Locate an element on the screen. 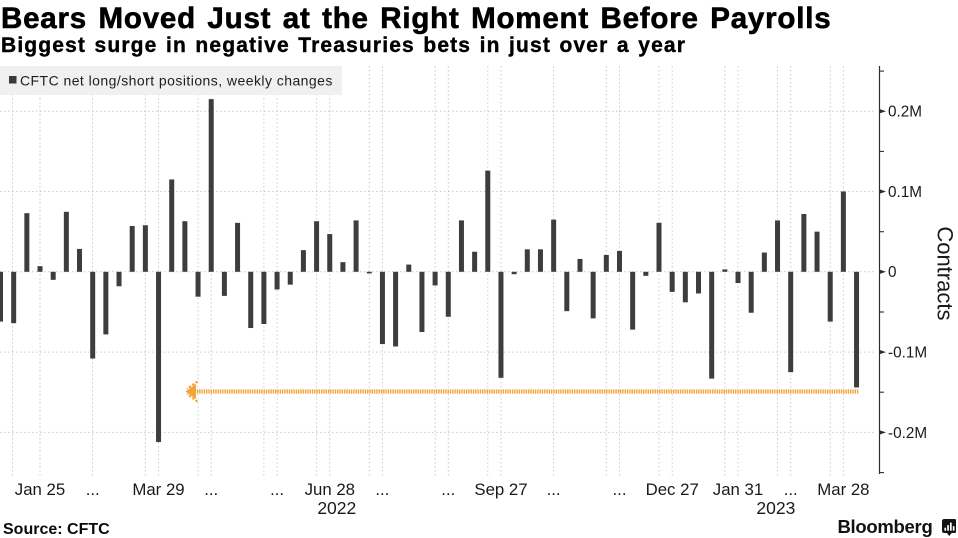 The height and width of the screenshot is (538, 958). svg-text: Jan 25 is located at coordinates (40, 489).